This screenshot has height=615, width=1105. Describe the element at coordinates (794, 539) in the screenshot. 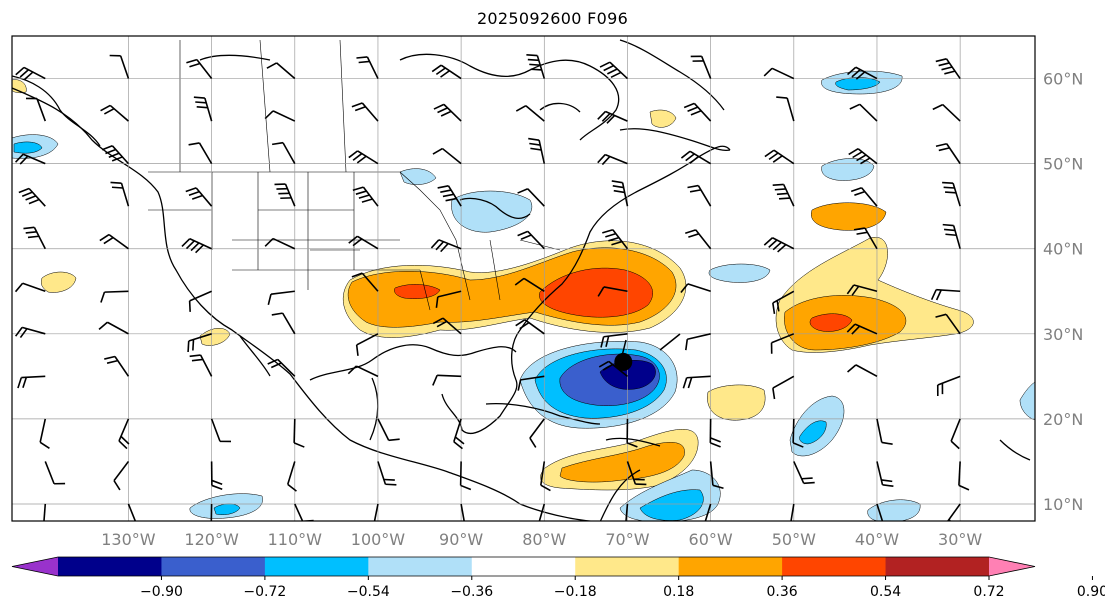

I see `longitude-label: 50°W` at that location.